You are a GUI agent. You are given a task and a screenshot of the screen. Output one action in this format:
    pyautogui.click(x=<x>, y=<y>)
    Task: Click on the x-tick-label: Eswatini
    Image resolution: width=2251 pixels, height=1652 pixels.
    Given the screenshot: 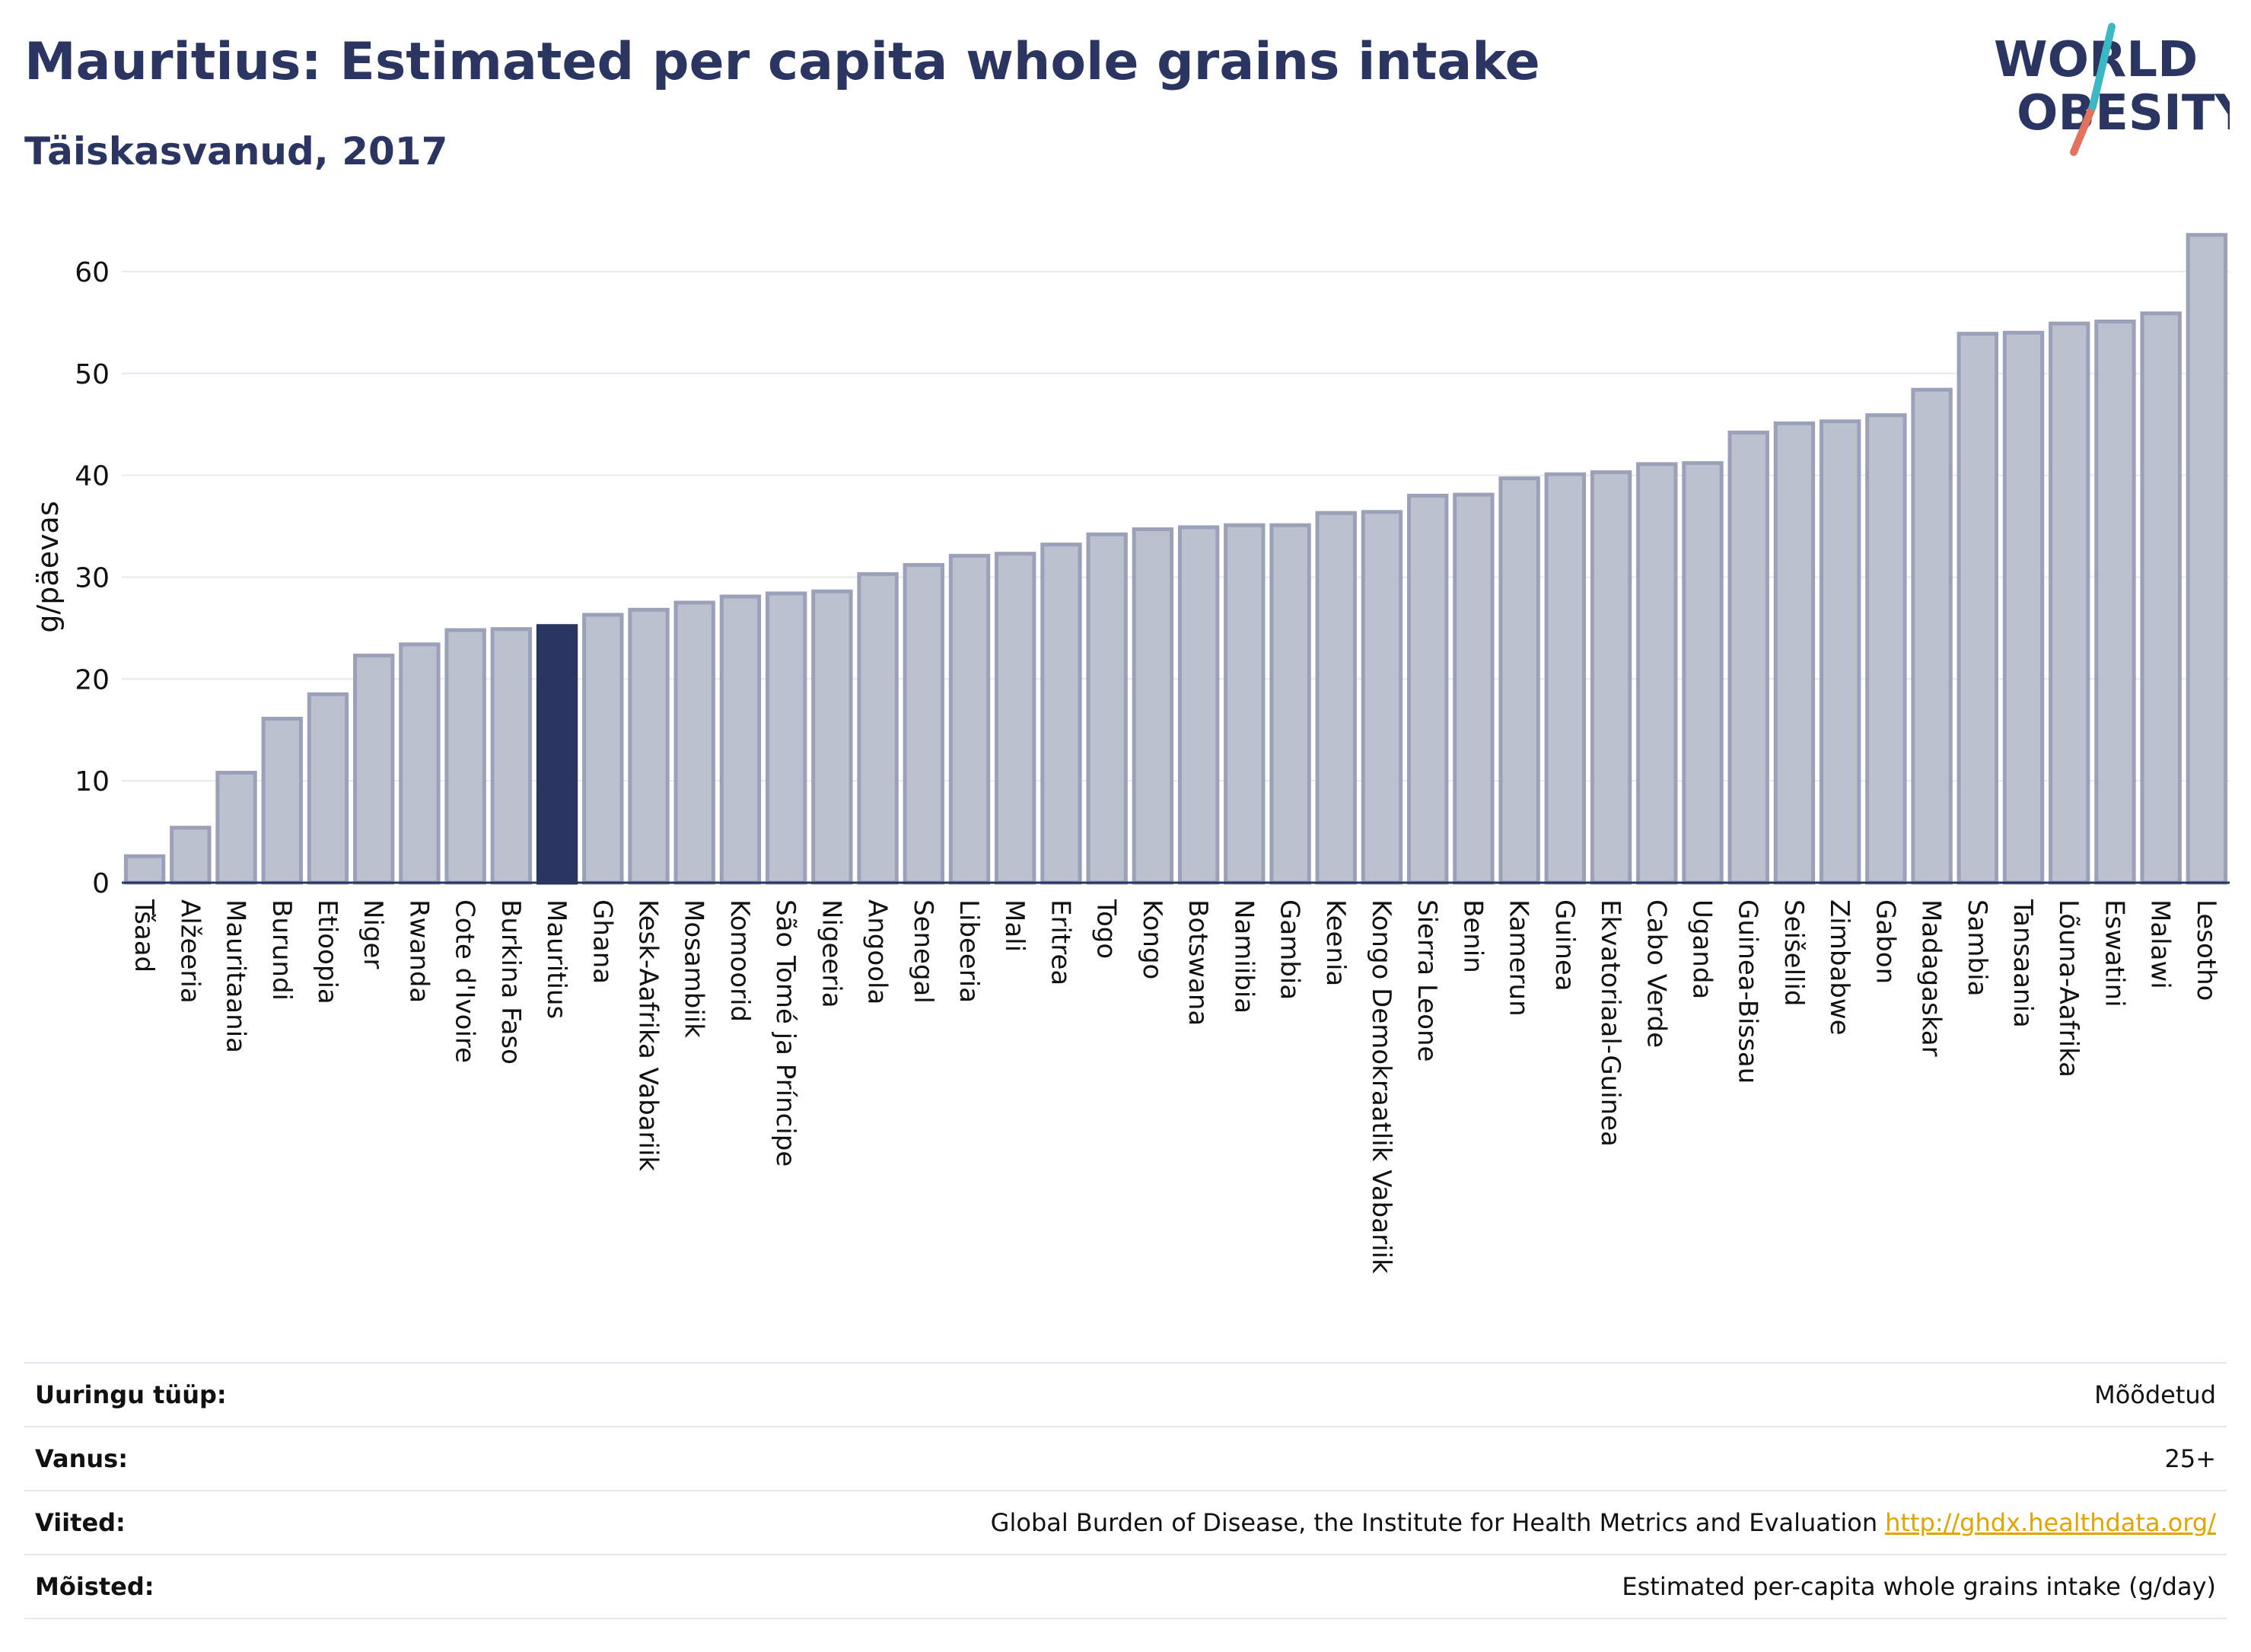 What is the action you would take?
    pyautogui.click(x=2114, y=953)
    